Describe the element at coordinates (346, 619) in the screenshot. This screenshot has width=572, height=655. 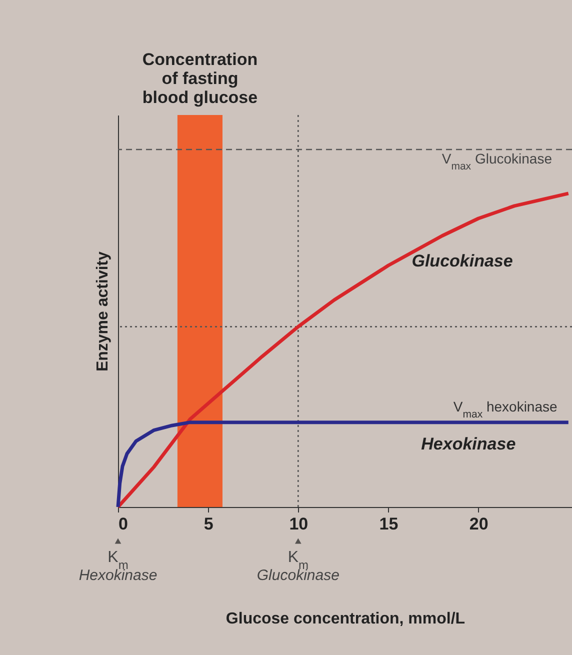
I see `x-axis-title: Glucose concentration, mmol/L` at that location.